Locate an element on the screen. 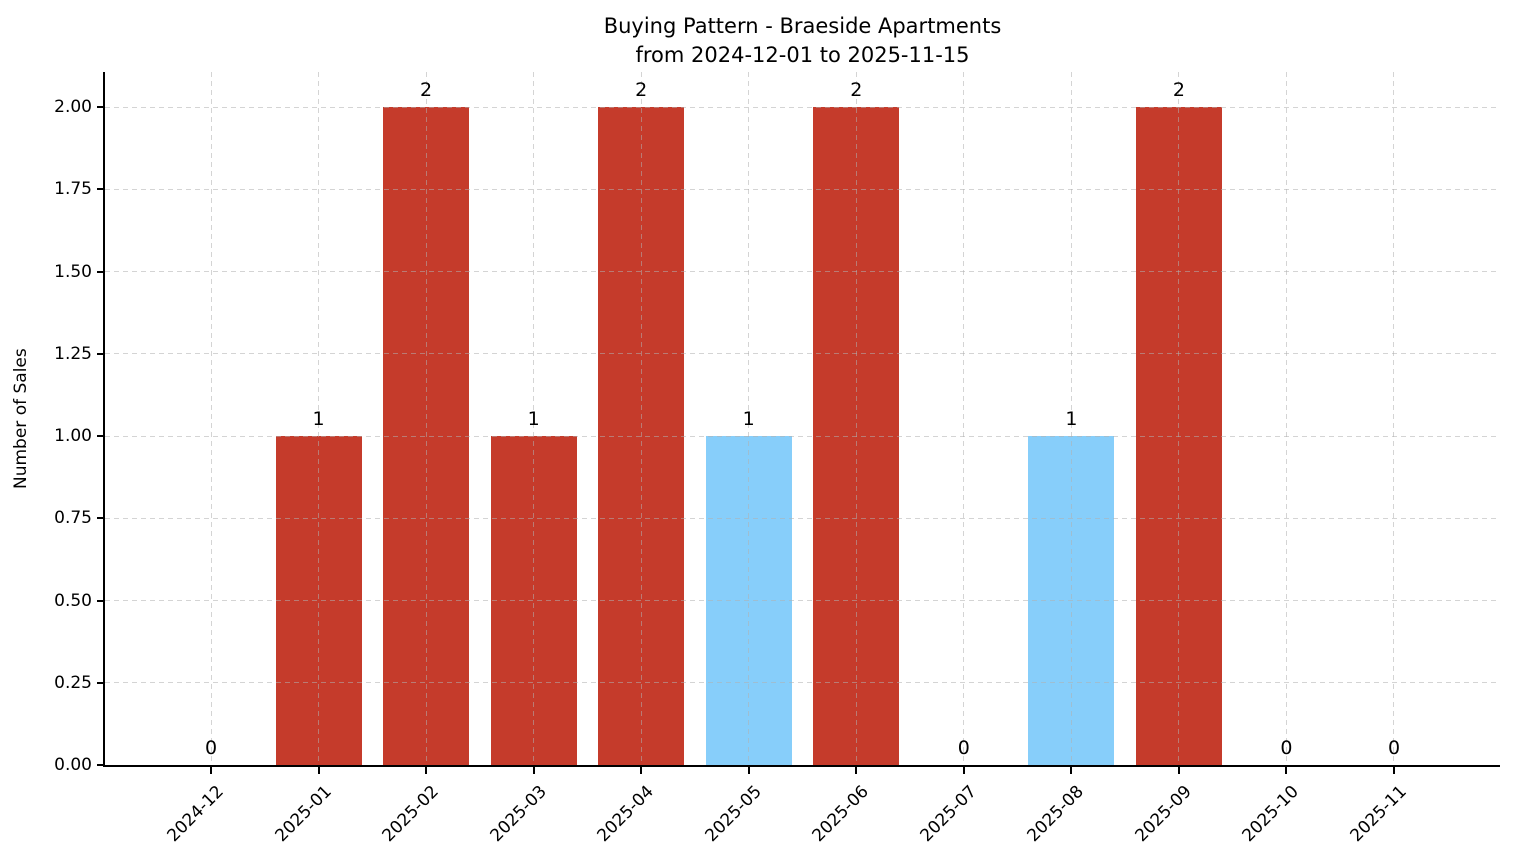  x-tick-label: 2024-12 is located at coordinates (195, 814).